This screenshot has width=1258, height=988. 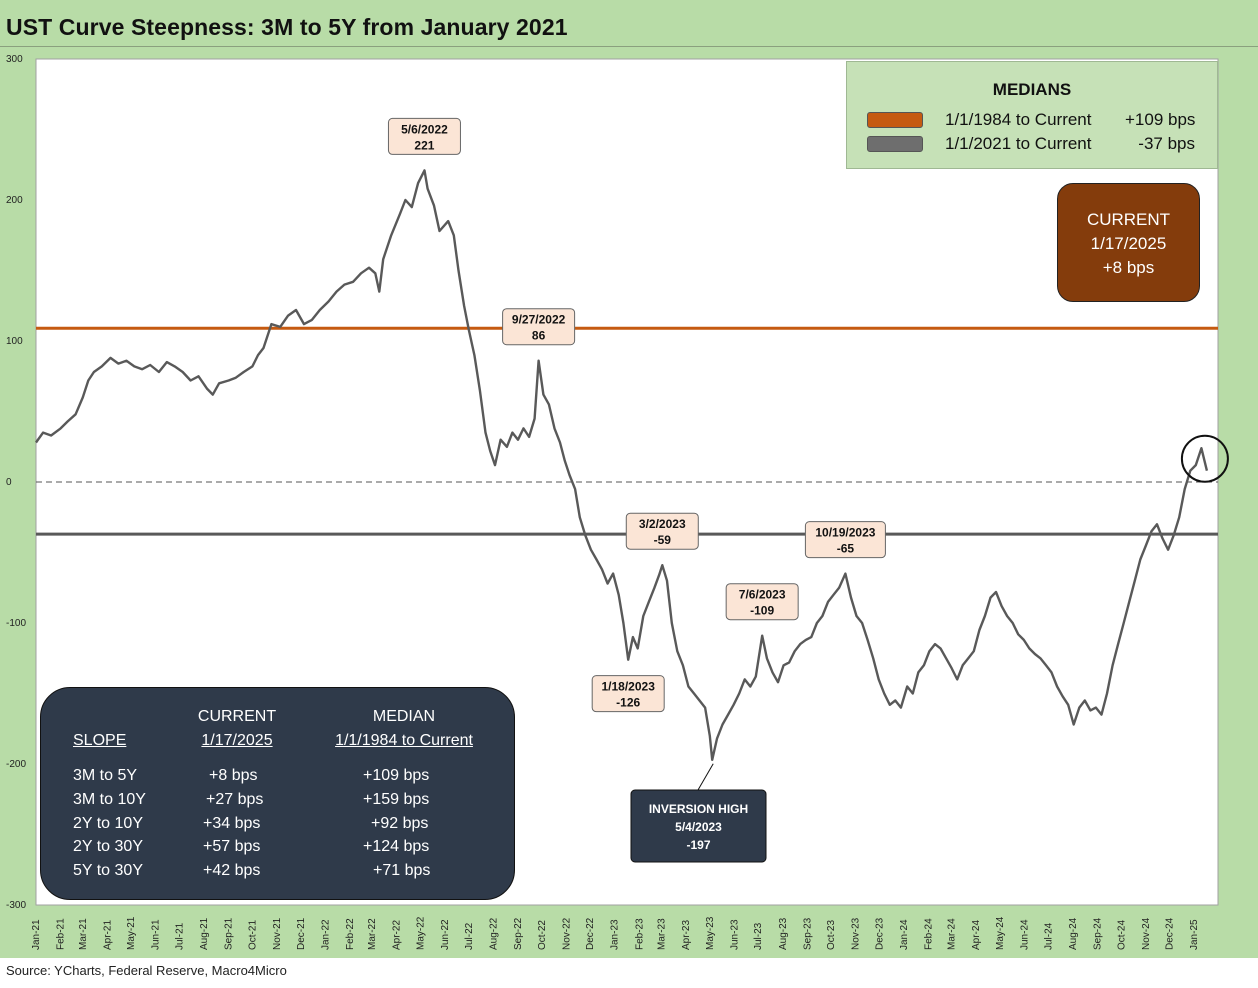 I want to click on x-tick-label: Feb-23, so click(x=639, y=934).